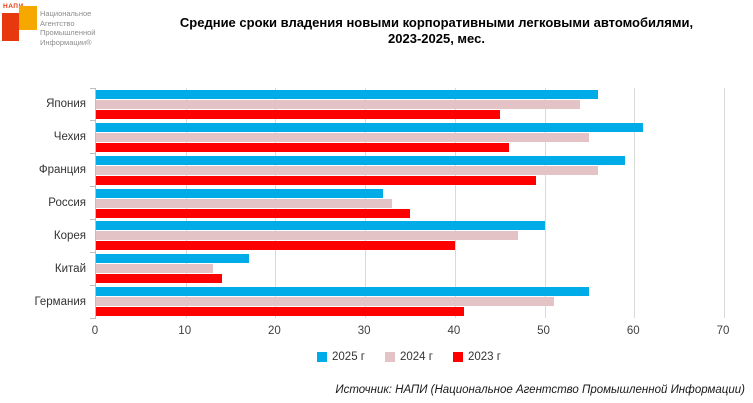  Describe the element at coordinates (57, 23) in the screenshot. I see `logo-text-line: Агентство` at that location.